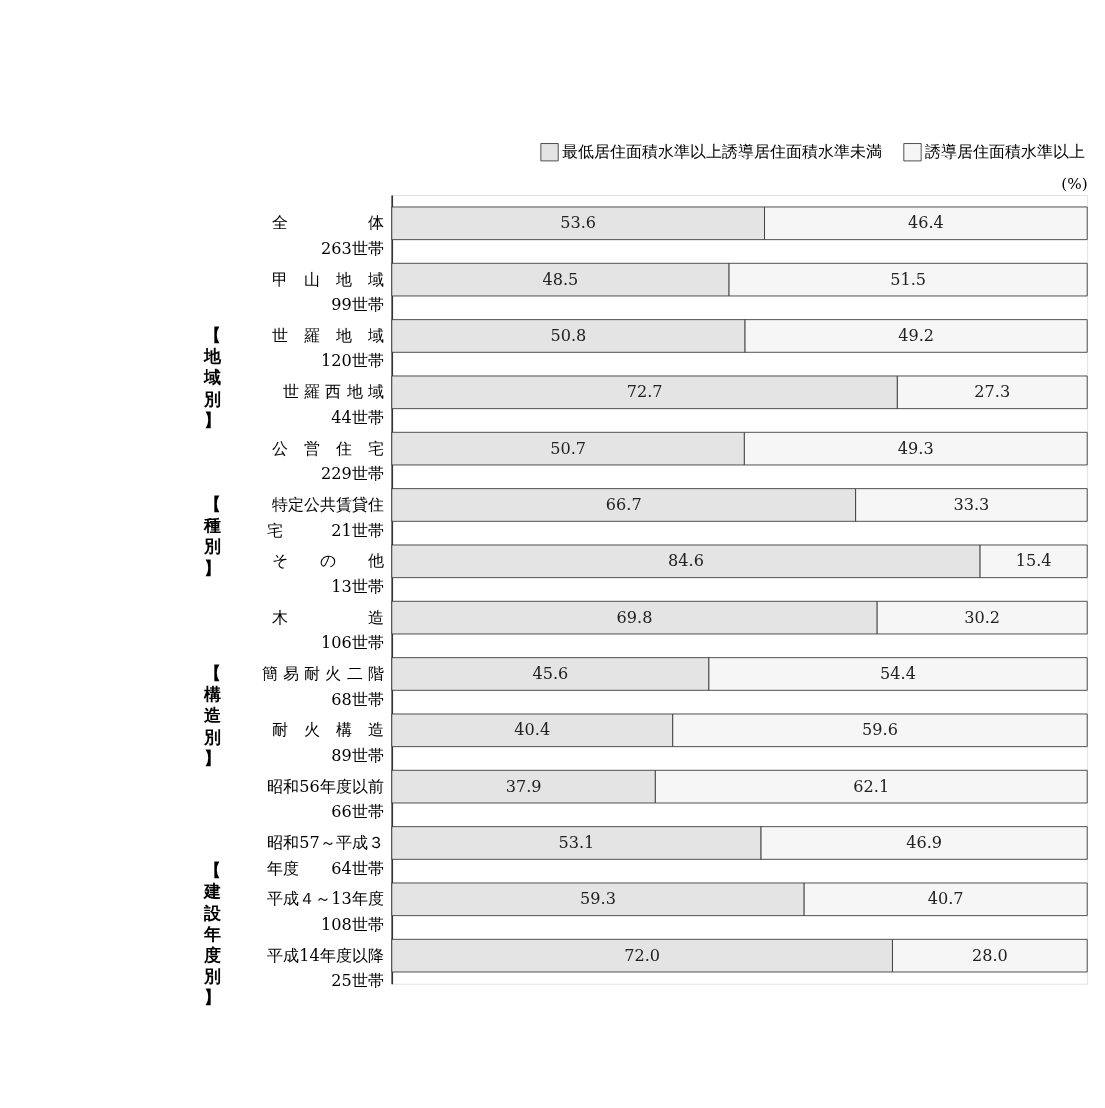 Image resolution: width=1105 pixels, height=1108 pixels. I want to click on data-label: 30.2, so click(982, 617).